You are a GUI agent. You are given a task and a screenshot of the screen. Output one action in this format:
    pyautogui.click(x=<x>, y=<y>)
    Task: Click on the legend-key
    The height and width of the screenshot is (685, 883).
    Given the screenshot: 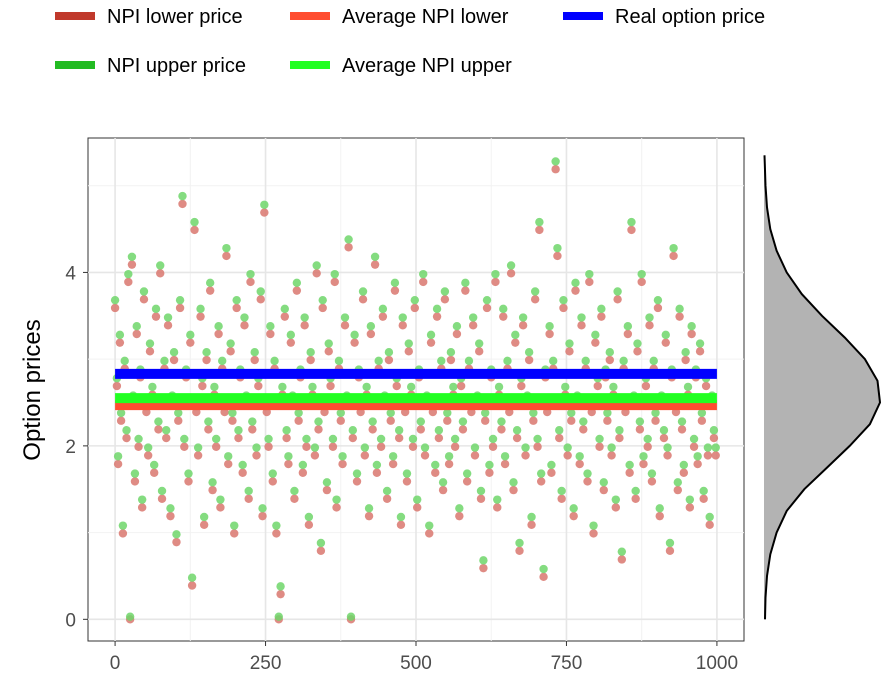 What is the action you would take?
    pyautogui.click(x=75, y=65)
    